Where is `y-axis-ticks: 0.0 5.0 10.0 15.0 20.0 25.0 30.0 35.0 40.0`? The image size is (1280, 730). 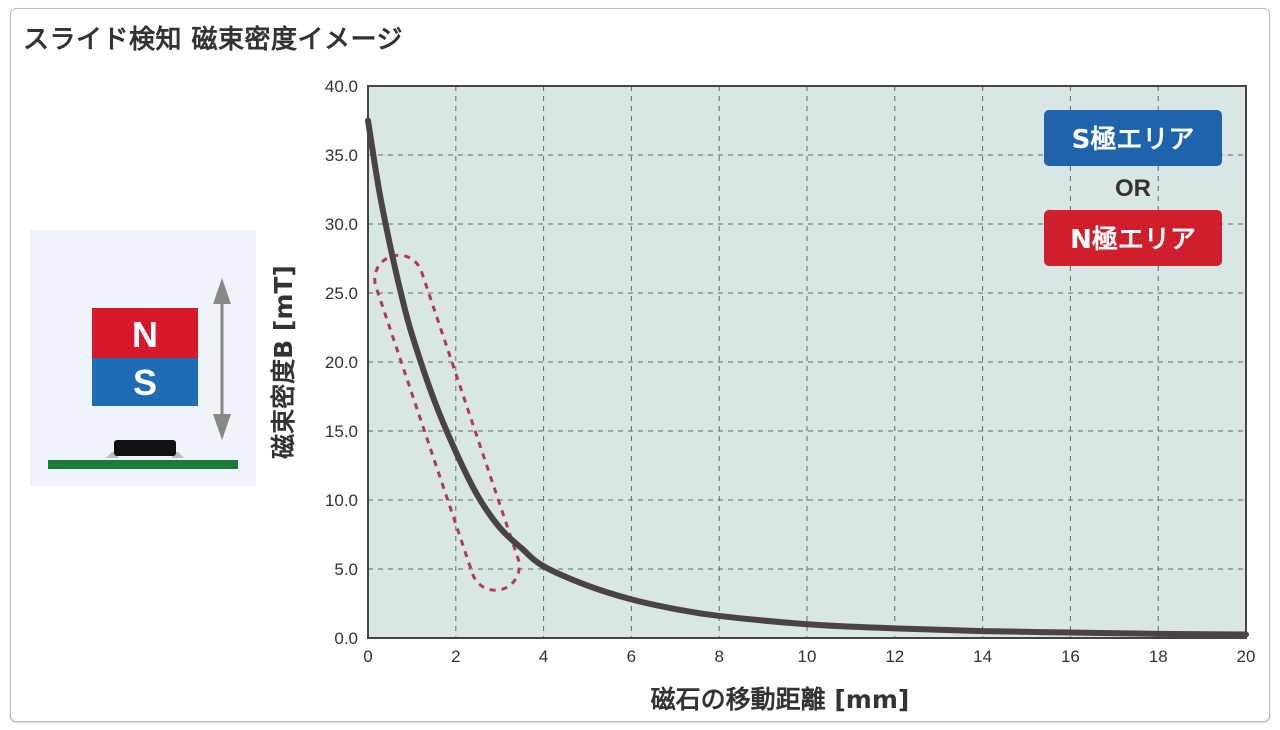 y-axis-ticks: 0.0 5.0 10.0 15.0 20.0 25.0 30.0 35.0 40.0 is located at coordinates (341, 362).